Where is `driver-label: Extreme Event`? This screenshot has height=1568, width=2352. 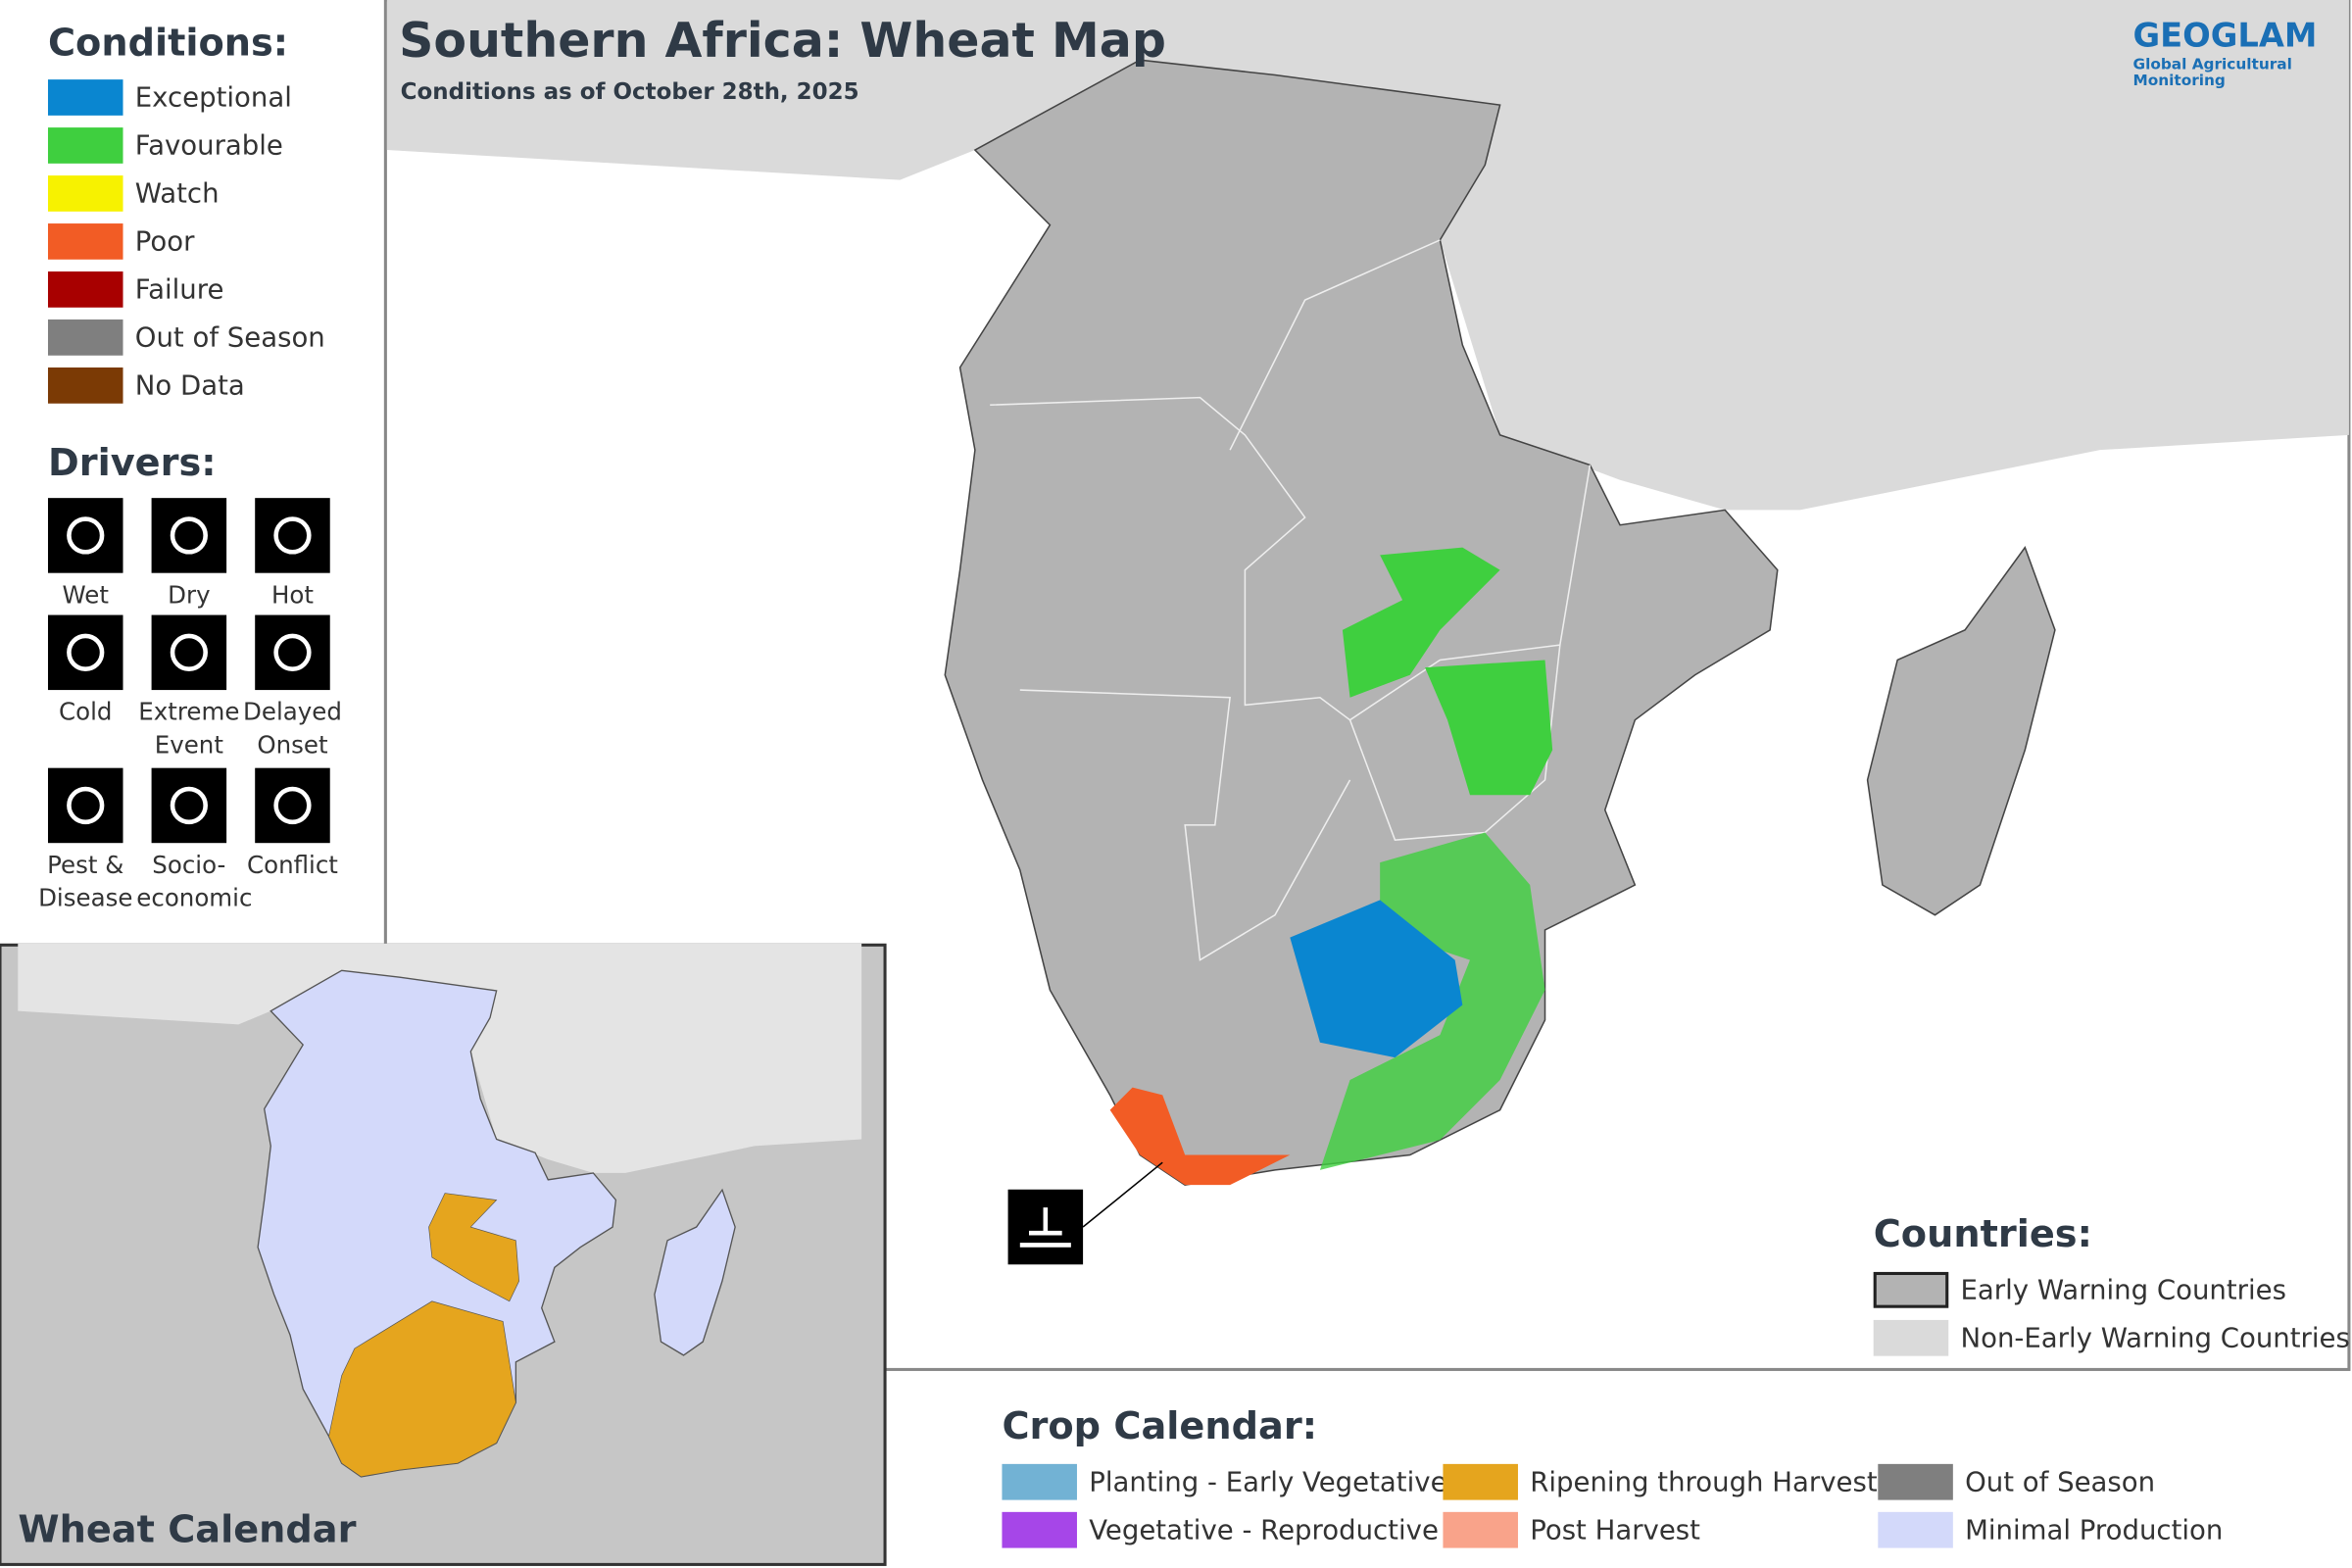
driver-label: Extreme Event is located at coordinates (189, 728).